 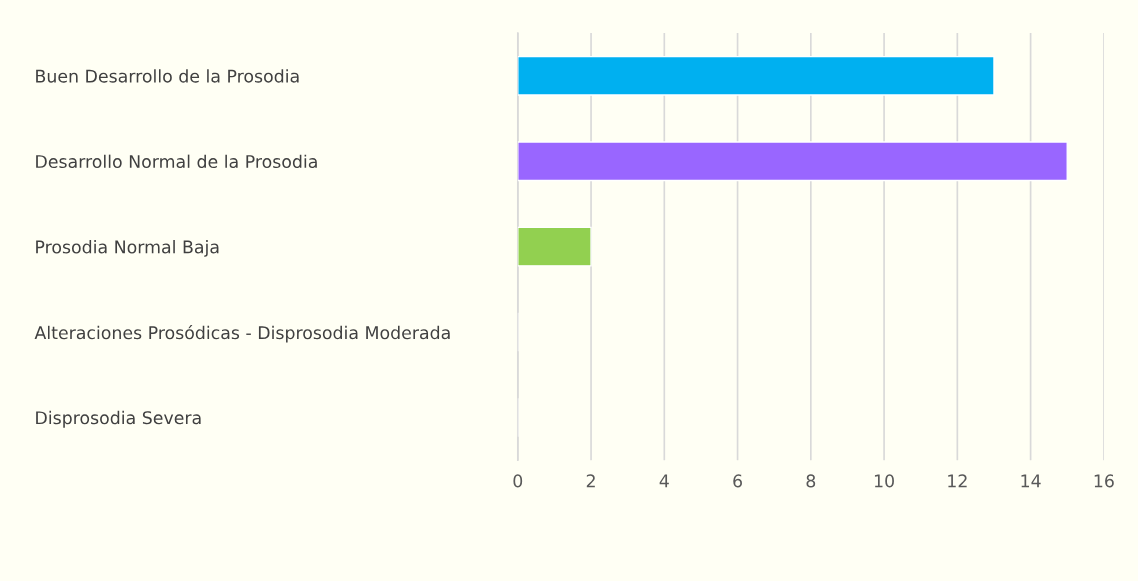 What do you see at coordinates (1104, 481) in the screenshot?
I see `x-tick-label: 16` at bounding box center [1104, 481].